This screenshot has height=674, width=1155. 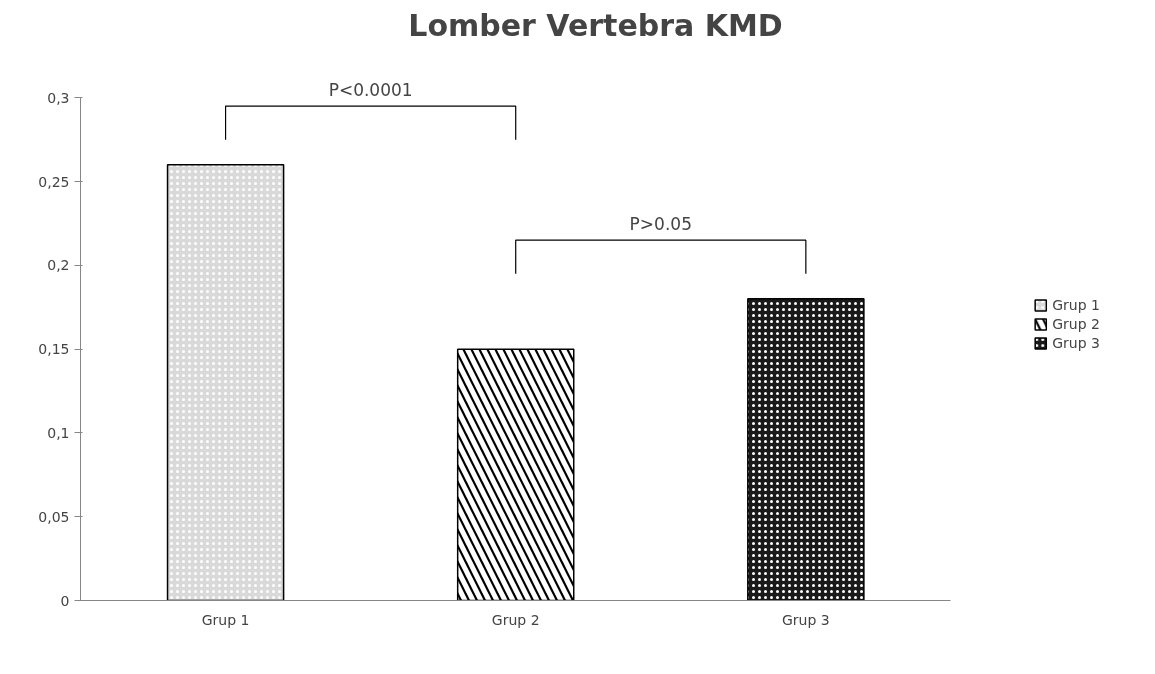 What do you see at coordinates (225, 619) in the screenshot?
I see `x-tick-label: Grup 1` at bounding box center [225, 619].